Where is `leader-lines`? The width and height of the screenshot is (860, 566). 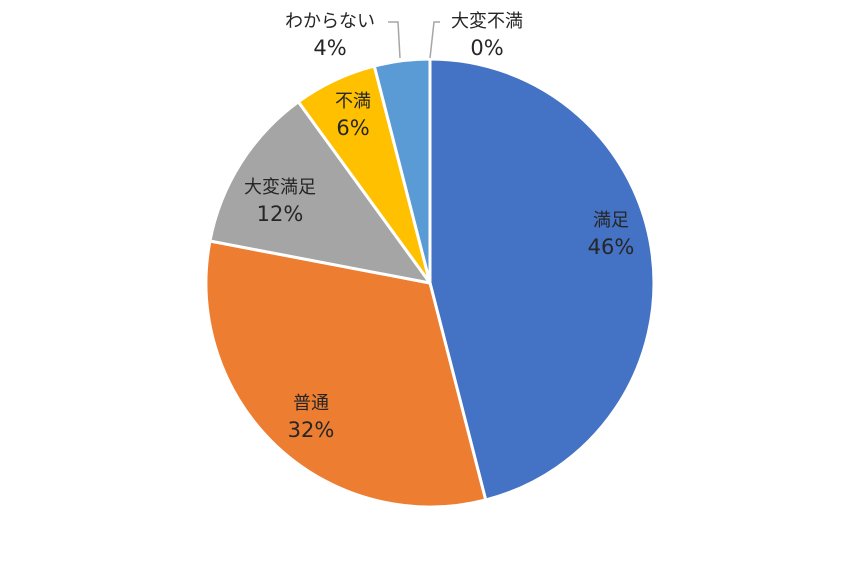 leader-lines is located at coordinates (414, 40).